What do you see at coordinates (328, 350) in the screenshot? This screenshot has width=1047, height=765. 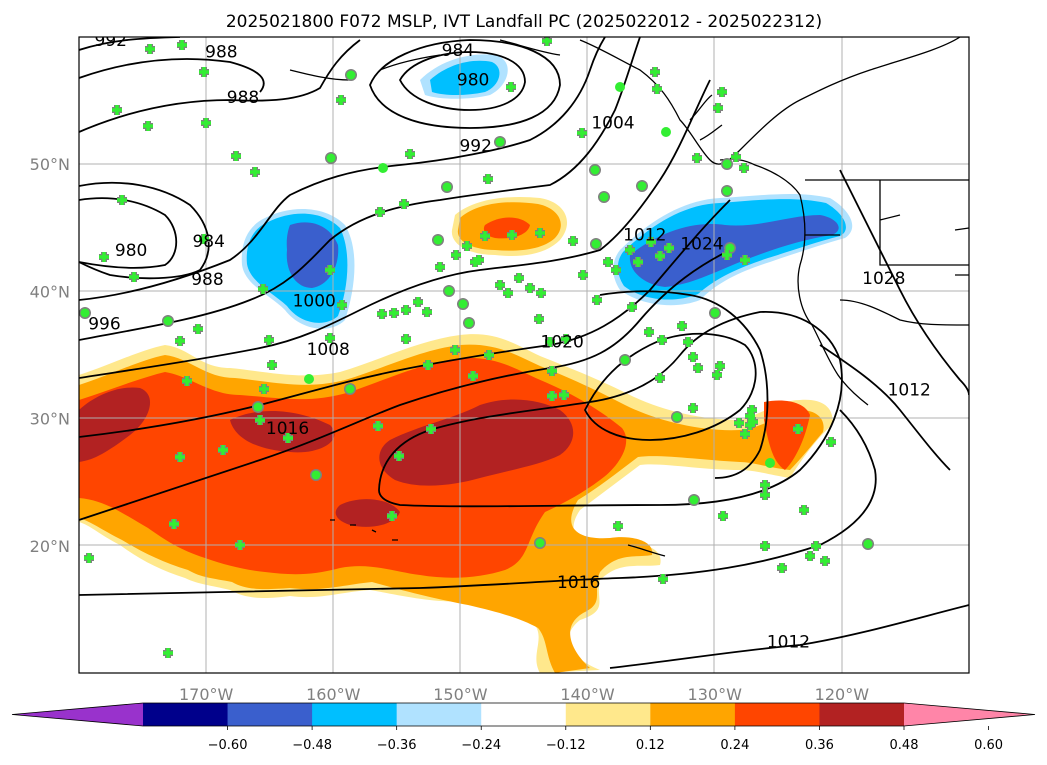 I see `contour-label: 1008` at bounding box center [328, 350].